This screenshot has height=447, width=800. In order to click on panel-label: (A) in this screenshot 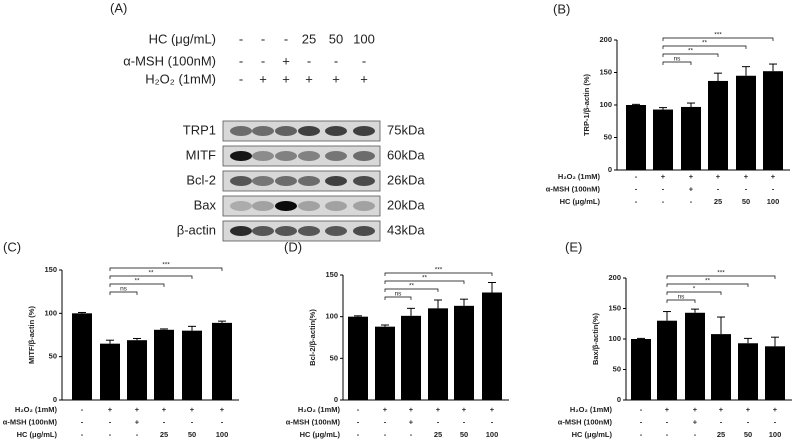, I will do `click(118, 7)`.